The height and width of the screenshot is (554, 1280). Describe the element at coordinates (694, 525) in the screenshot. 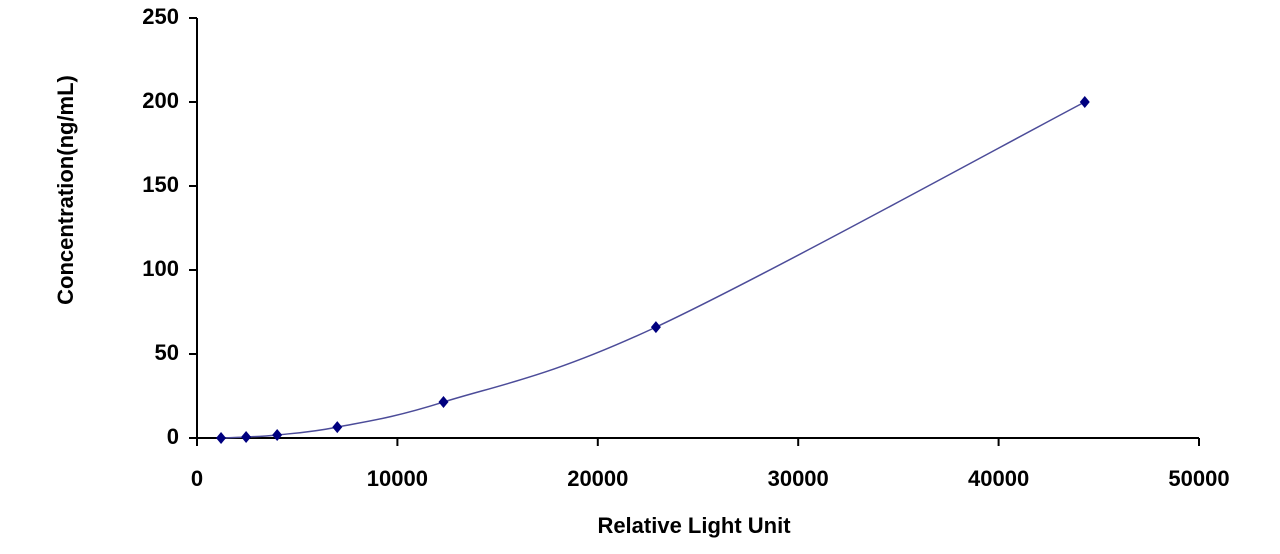

I see `x-axis-label: Relative Light Unit` at that location.